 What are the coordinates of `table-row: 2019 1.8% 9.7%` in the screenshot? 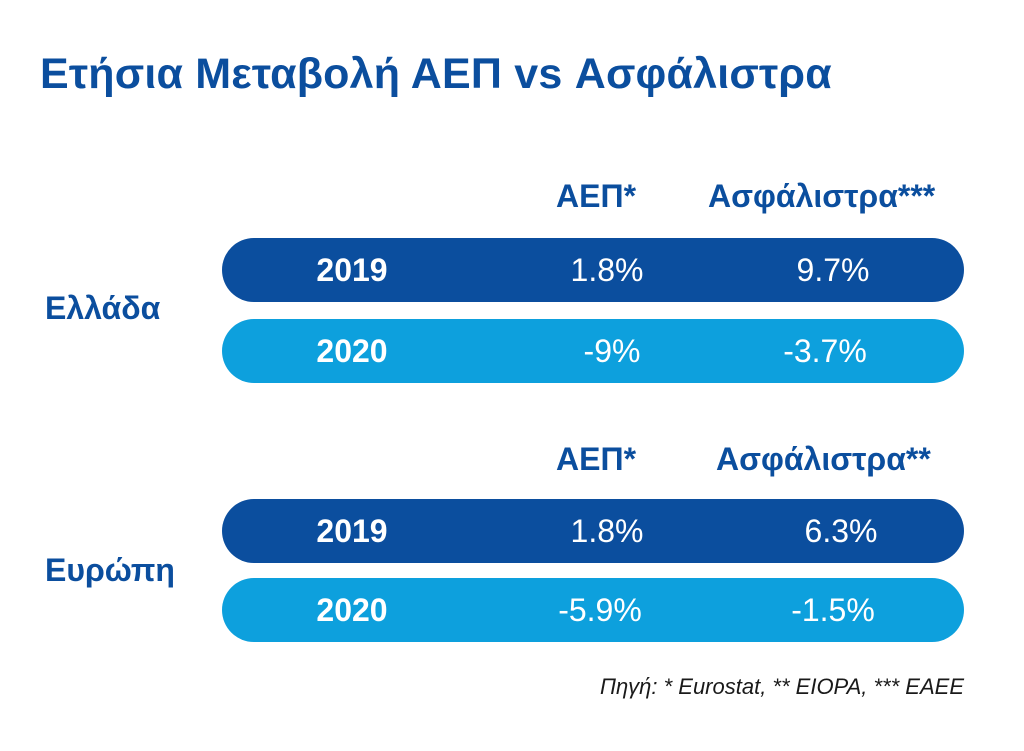 It's located at (593, 270).